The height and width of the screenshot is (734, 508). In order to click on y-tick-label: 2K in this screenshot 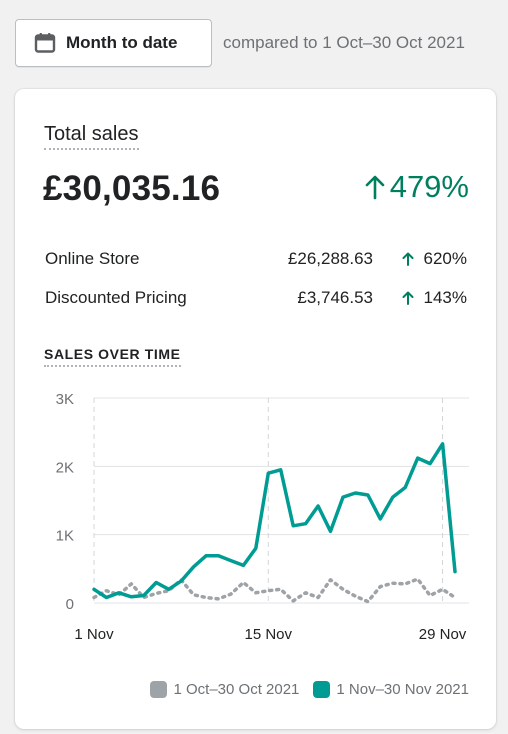, I will do `click(65, 467)`.